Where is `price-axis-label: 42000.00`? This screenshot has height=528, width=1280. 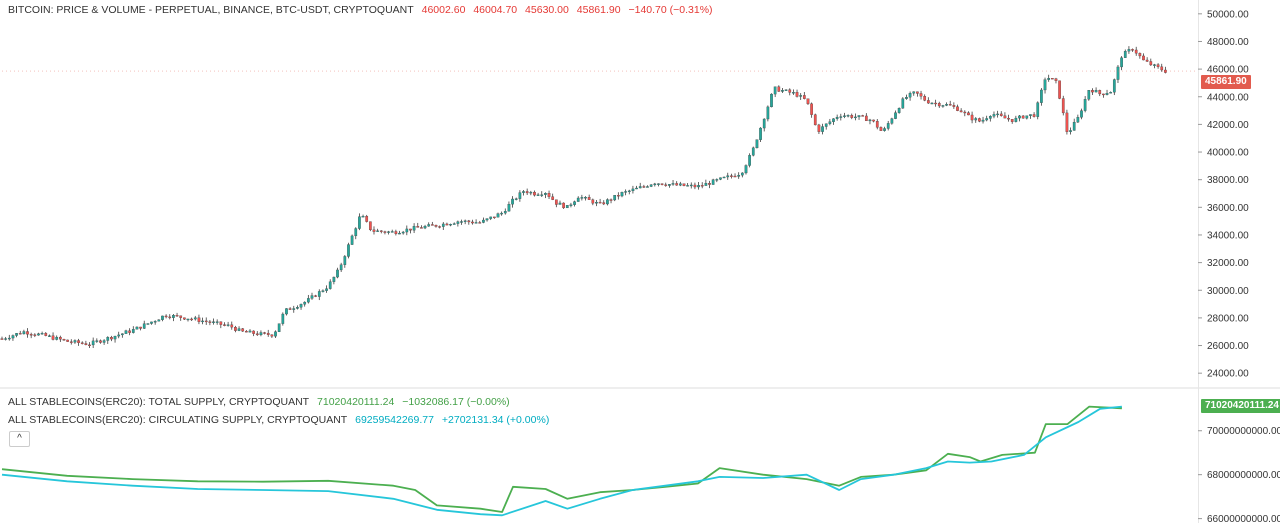
price-axis-label: 42000.00 is located at coordinates (1228, 125).